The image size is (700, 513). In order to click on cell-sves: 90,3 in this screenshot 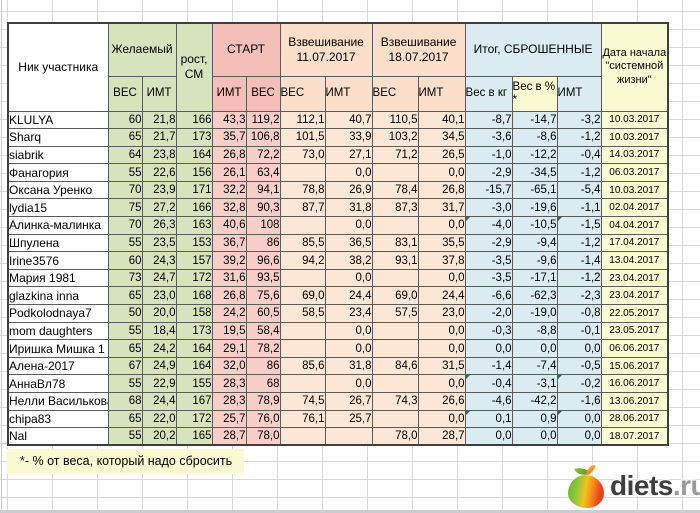, I will do `click(263, 208)`.